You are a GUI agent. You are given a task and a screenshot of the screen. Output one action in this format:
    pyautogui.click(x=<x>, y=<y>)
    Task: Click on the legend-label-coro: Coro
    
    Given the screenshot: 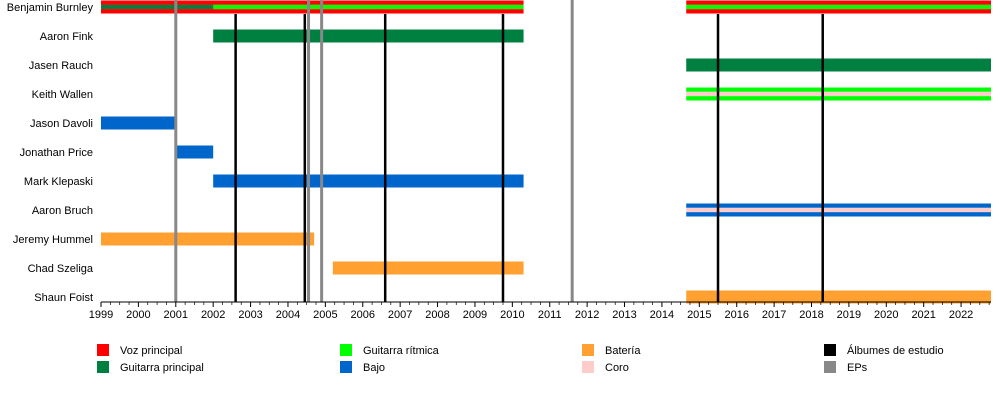 What is the action you would take?
    pyautogui.click(x=617, y=368)
    